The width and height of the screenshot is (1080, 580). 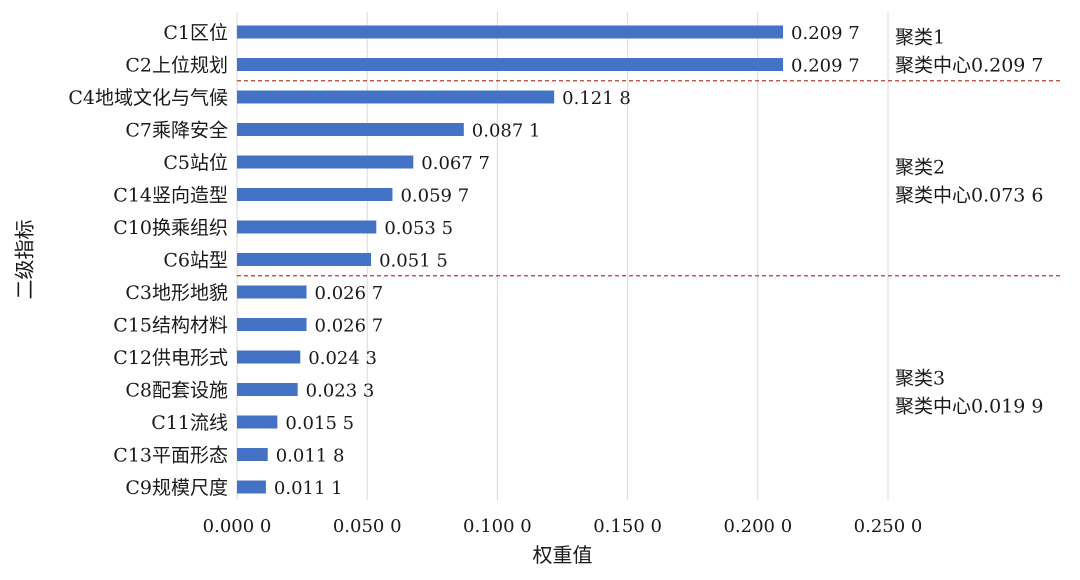 I want to click on category-label: C7乘降安全, so click(x=176, y=131).